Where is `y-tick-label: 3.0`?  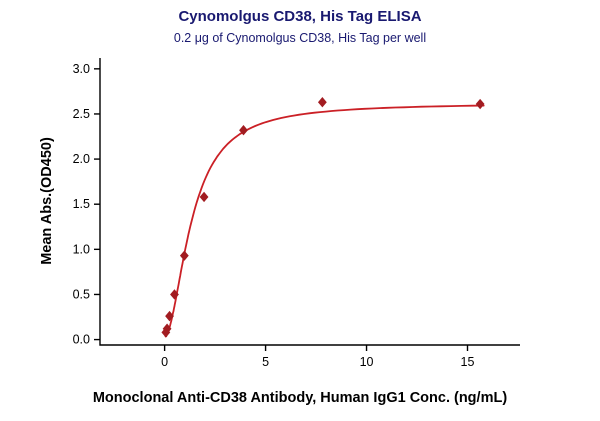
y-tick-label: 3.0 is located at coordinates (81, 69).